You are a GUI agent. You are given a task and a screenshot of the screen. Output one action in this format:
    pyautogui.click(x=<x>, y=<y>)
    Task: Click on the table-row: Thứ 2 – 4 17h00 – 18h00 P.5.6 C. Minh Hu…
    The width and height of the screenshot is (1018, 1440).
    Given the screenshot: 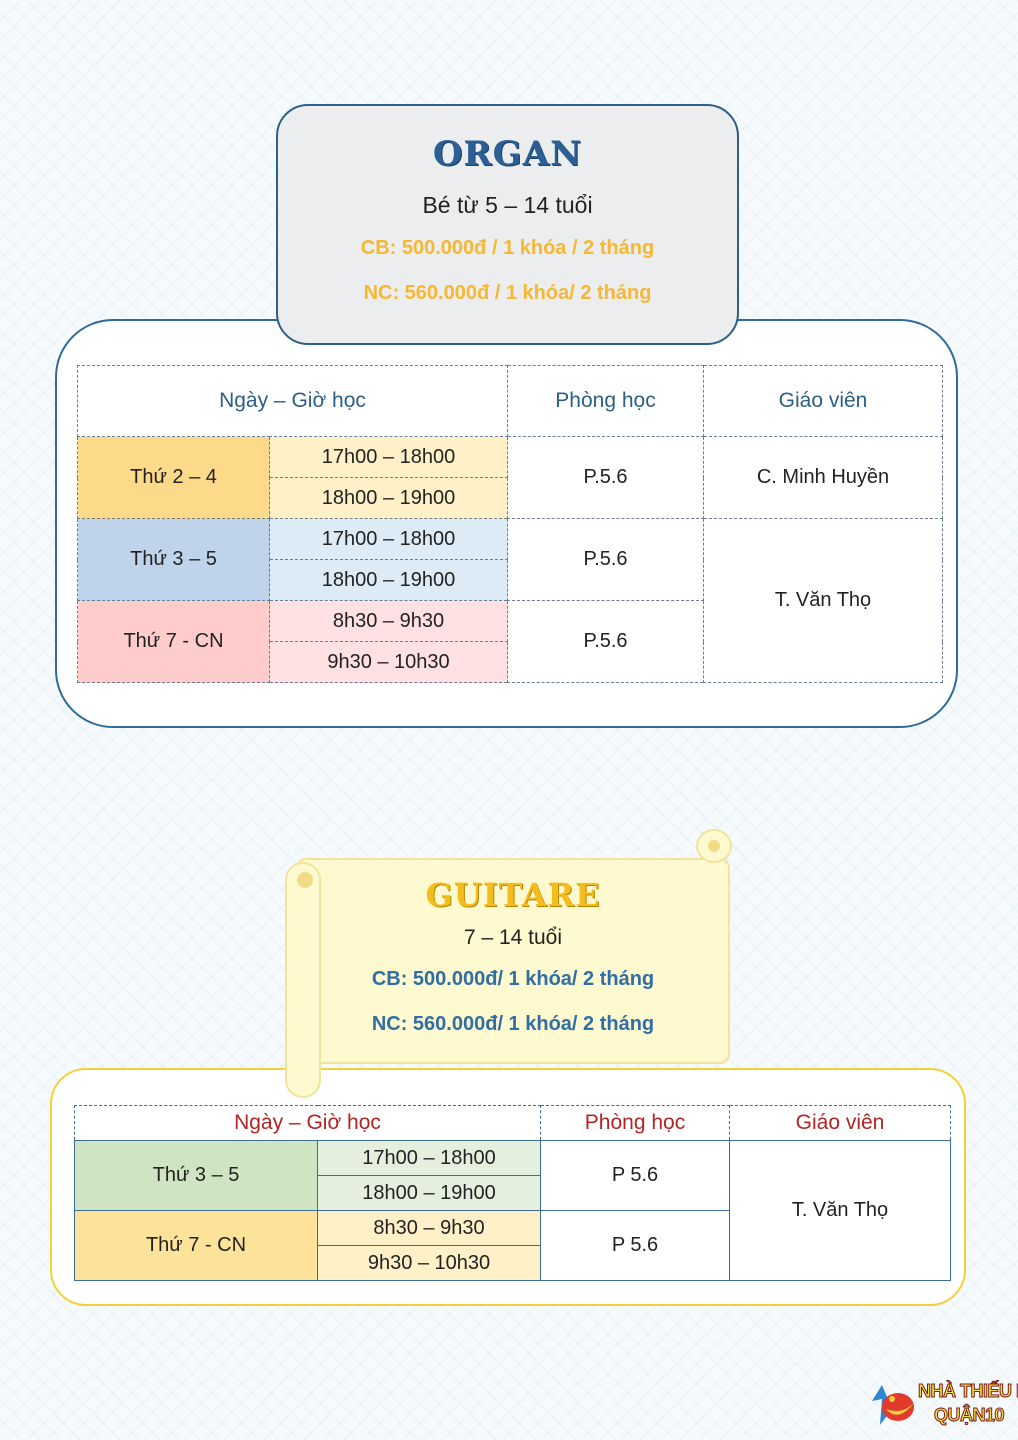 What is the action you would take?
    pyautogui.click(x=510, y=477)
    